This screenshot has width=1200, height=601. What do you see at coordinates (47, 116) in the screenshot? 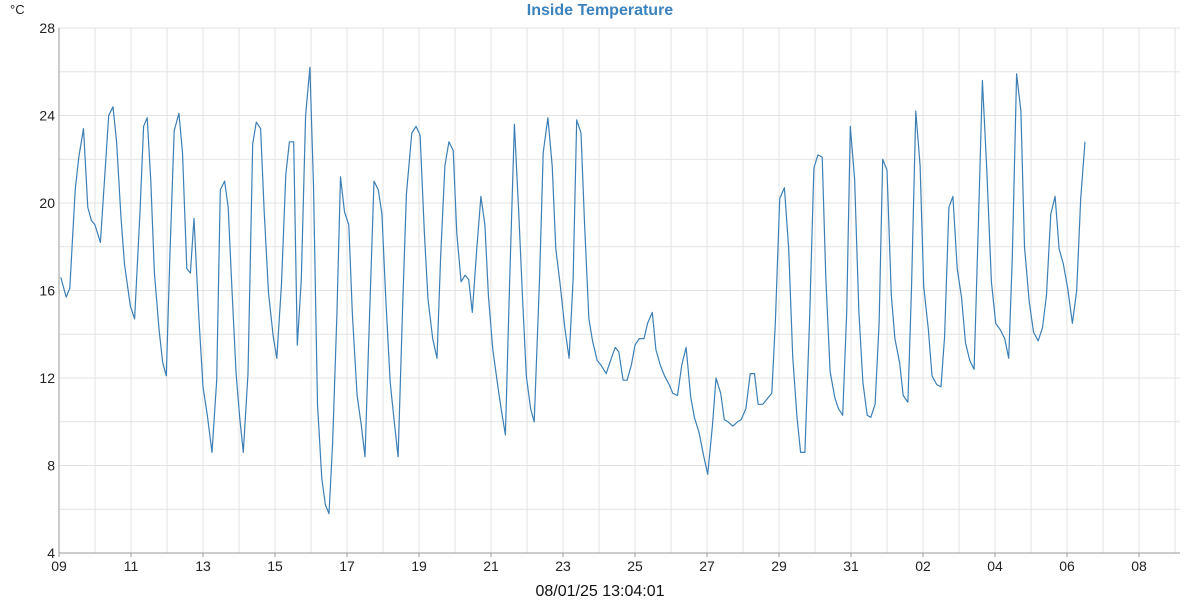
I see `y-tick-label: 24` at bounding box center [47, 116].